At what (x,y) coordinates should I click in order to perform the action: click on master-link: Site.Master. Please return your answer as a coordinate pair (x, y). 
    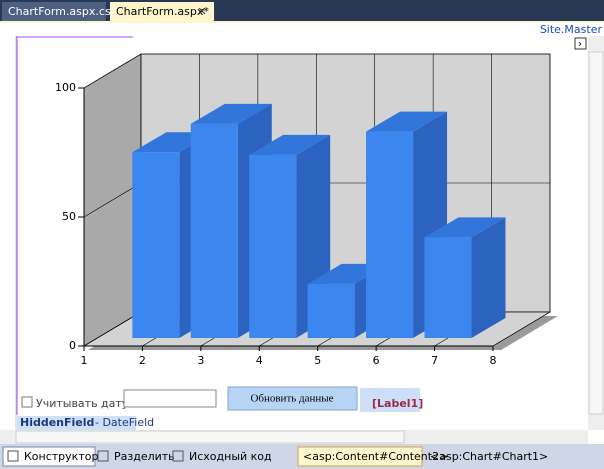
    Looking at the image, I should click on (571, 29).